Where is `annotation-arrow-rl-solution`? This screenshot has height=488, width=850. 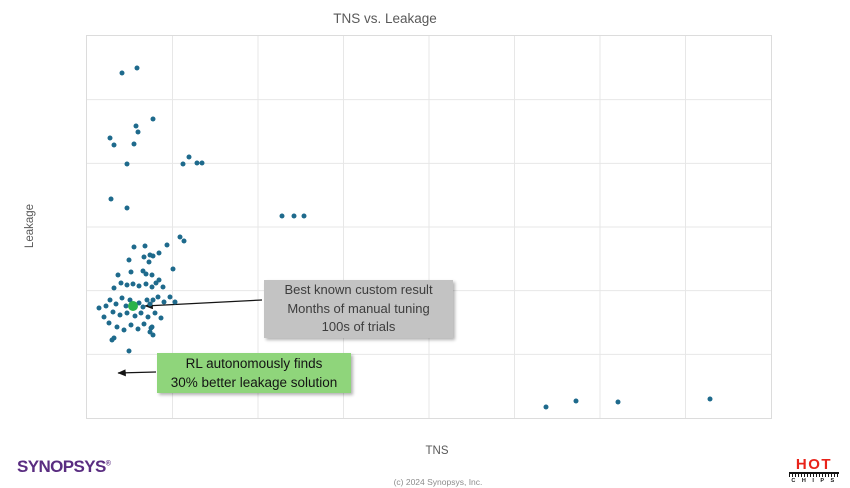 annotation-arrow-rl-solution is located at coordinates (137, 373).